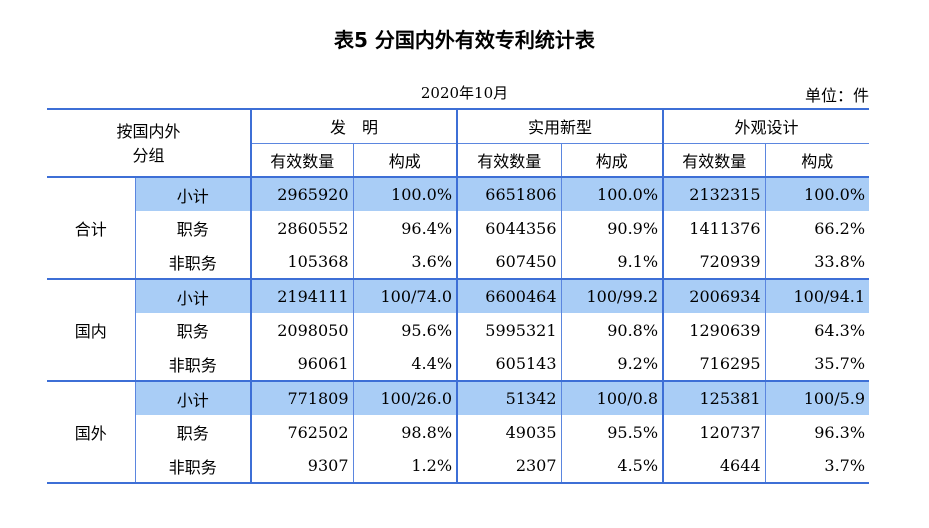  What do you see at coordinates (817, 228) in the screenshot?
I see `design-share-cell: 66.2%` at bounding box center [817, 228].